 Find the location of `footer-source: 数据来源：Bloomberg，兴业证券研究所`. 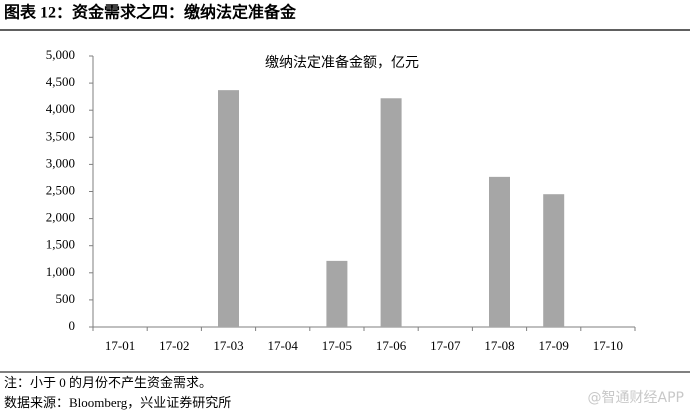

footer-source: 数据来源：Bloomberg，兴业证券研究所 is located at coordinates (117, 402).